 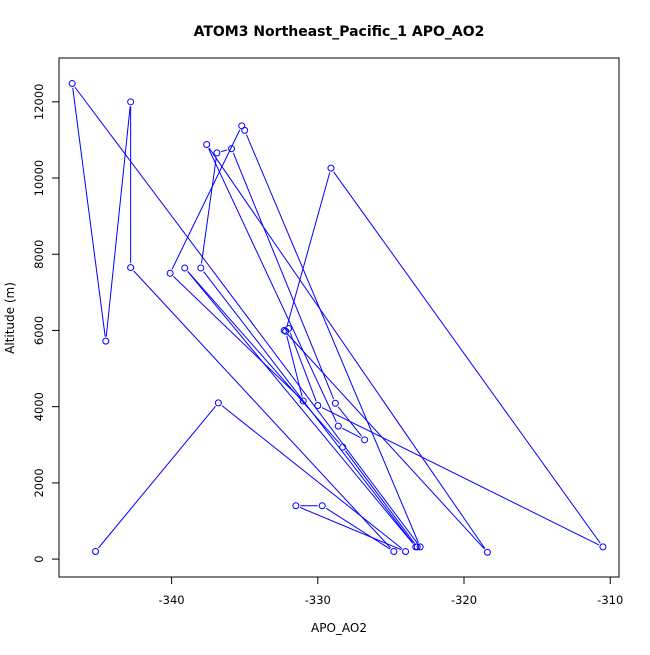 What do you see at coordinates (39, 330) in the screenshot?
I see `y-tick-label: 6000` at bounding box center [39, 330].